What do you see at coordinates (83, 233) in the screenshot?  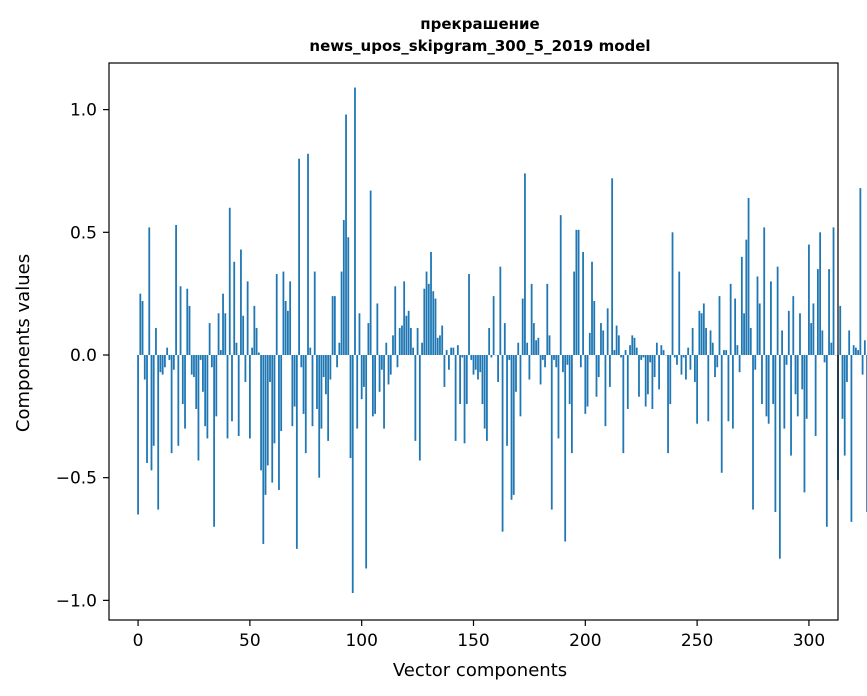 I see `y-tick-label: 0.5` at bounding box center [83, 233].